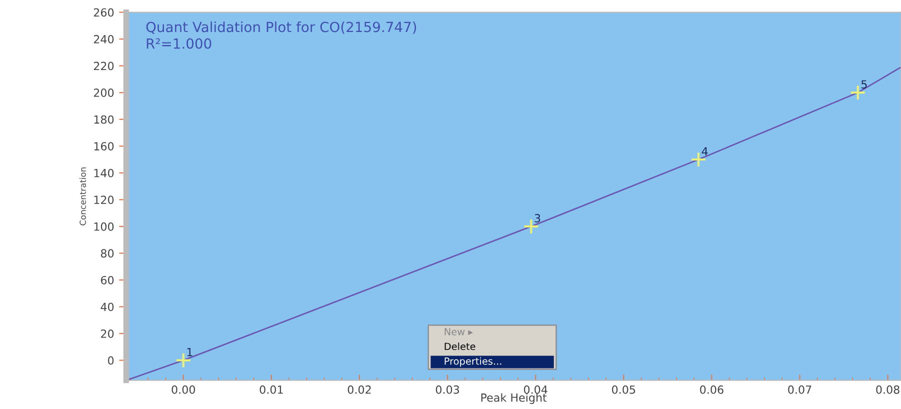 The image size is (901, 409). What do you see at coordinates (107, 307) in the screenshot?
I see `y-tick-label: 40` at bounding box center [107, 307].